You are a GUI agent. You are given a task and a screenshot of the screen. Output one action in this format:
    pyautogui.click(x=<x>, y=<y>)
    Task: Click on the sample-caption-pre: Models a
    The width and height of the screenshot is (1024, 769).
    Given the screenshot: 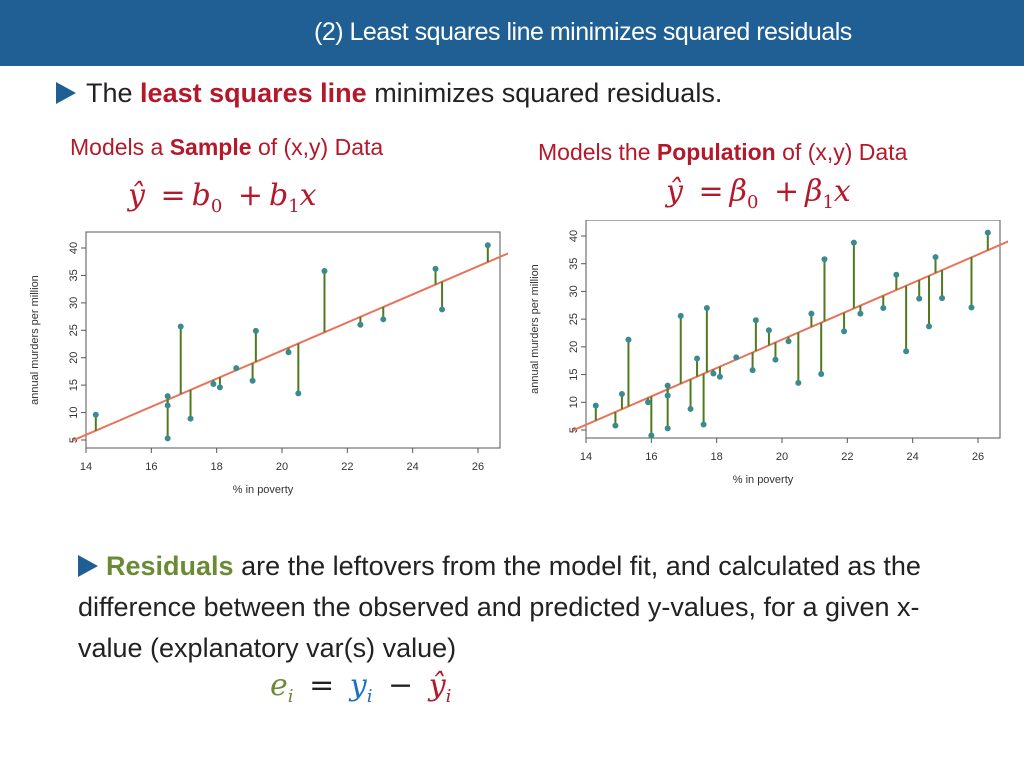 What is the action you would take?
    pyautogui.click(x=117, y=147)
    